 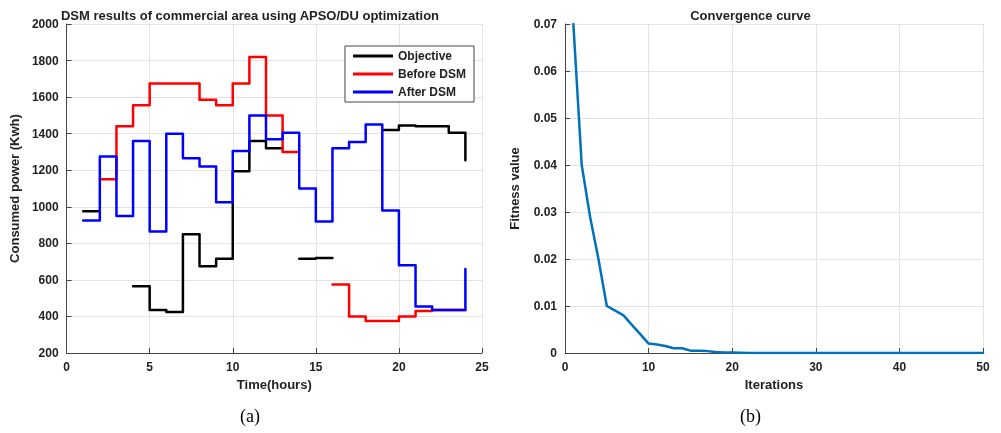 I want to click on y-tick-label: 800, so click(x=48, y=243).